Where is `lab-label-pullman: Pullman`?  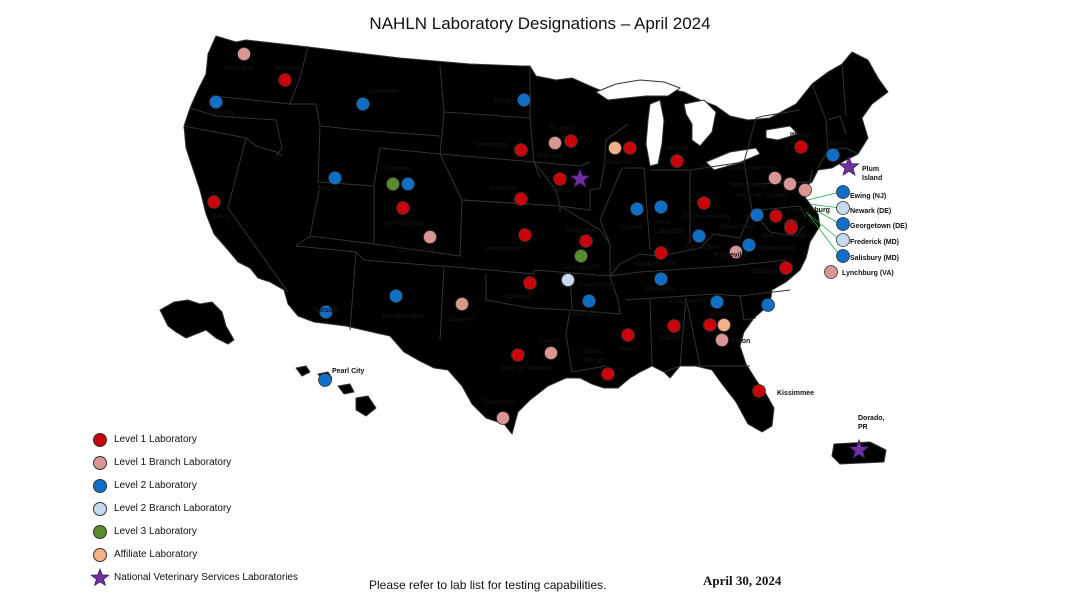 lab-label-pullman: Pullman is located at coordinates (287, 68).